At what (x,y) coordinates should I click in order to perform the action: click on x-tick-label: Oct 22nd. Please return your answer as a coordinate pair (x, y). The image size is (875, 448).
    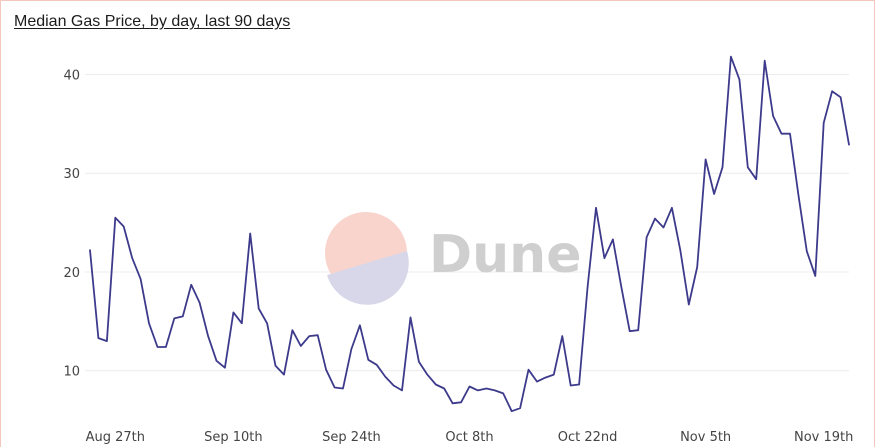
    Looking at the image, I should click on (588, 437).